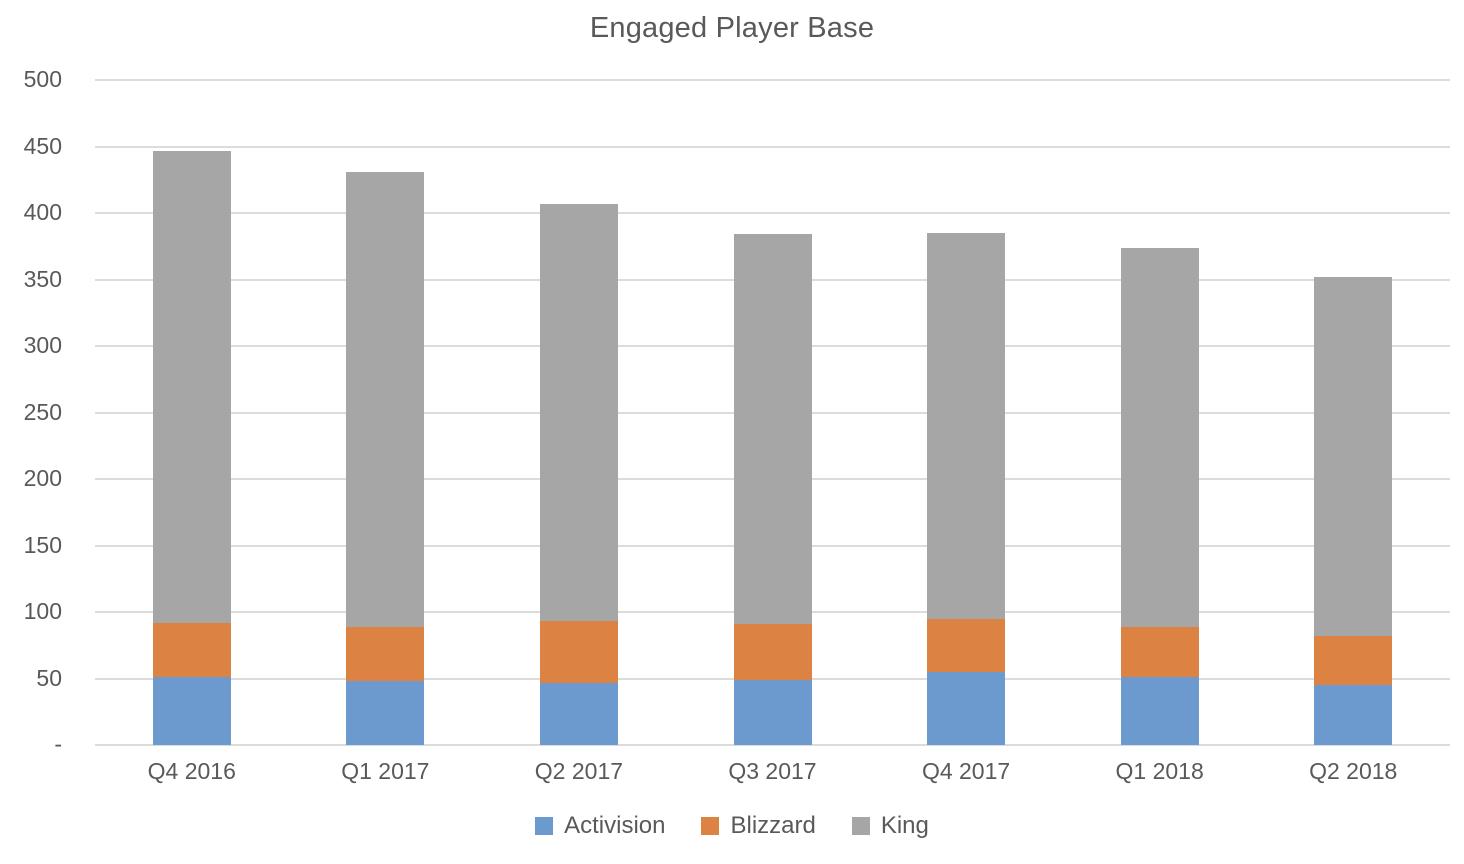 Image resolution: width=1464 pixels, height=864 pixels. Describe the element at coordinates (1159, 771) in the screenshot. I see `x-axis-tick-label: Q1 2018` at that location.